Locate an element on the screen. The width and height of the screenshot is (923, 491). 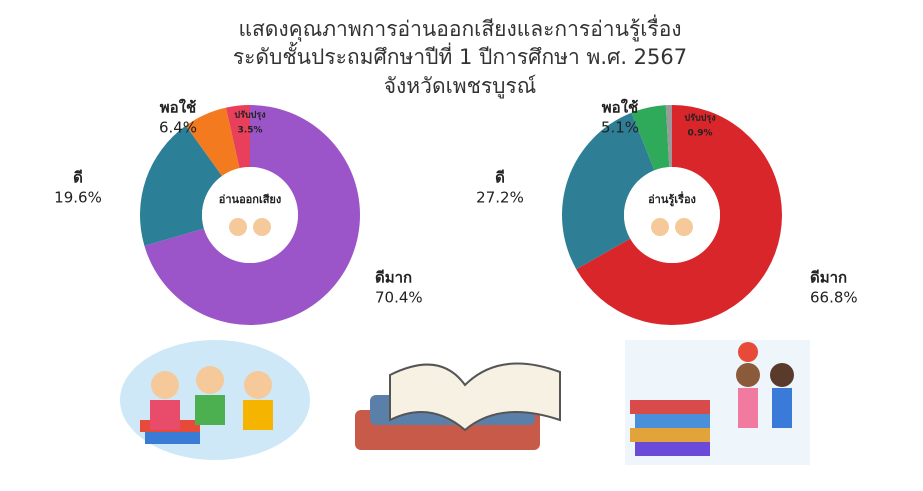
value-label: 70.4% is located at coordinates (399, 298).